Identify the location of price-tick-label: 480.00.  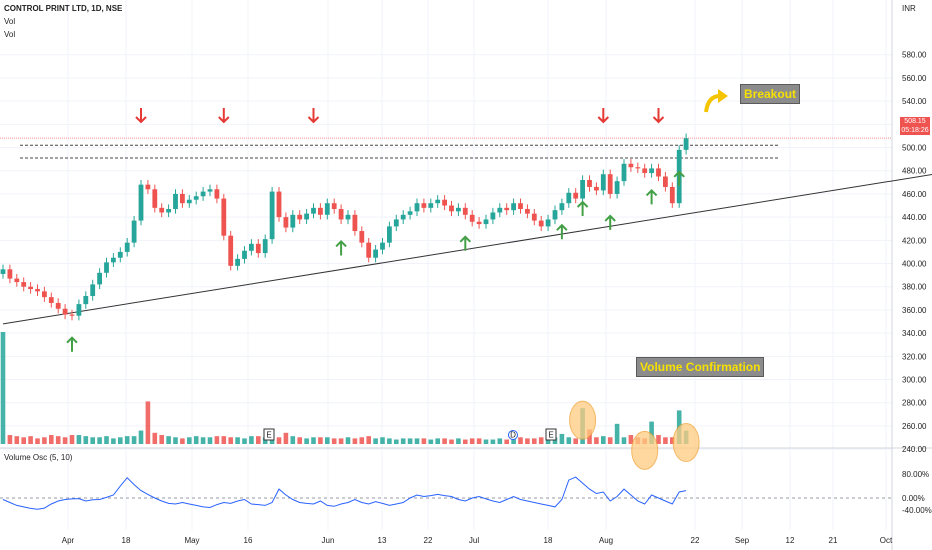
(914, 171).